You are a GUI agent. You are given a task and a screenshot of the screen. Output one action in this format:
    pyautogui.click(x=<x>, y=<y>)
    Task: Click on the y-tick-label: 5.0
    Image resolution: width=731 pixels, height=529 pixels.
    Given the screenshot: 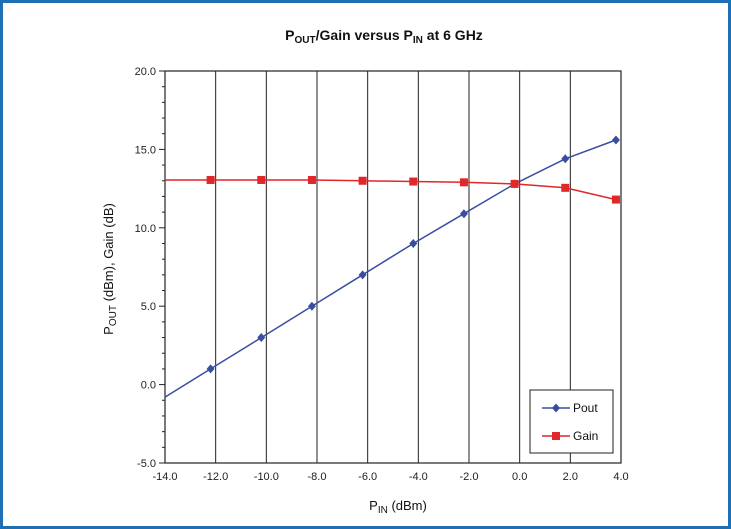 What is the action you would take?
    pyautogui.click(x=148, y=307)
    